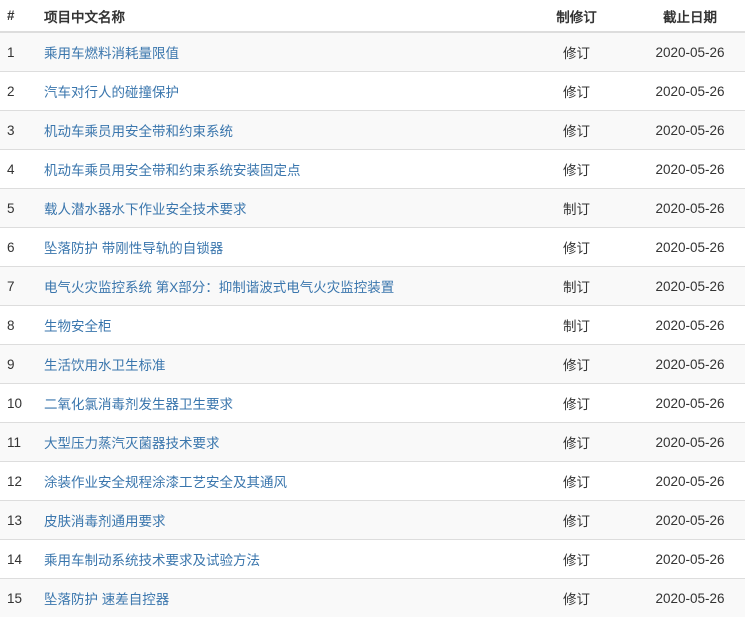 This screenshot has height=617, width=745. I want to click on table-row: 12 涂装作业安全规程涂漆工艺安全及其通风 修订 2020-05-26, so click(372, 481).